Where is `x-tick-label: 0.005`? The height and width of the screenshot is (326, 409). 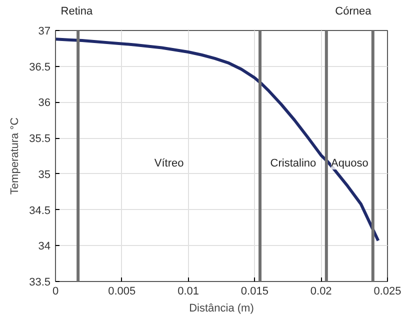
x-tick-label: 0.005 is located at coordinates (122, 292).